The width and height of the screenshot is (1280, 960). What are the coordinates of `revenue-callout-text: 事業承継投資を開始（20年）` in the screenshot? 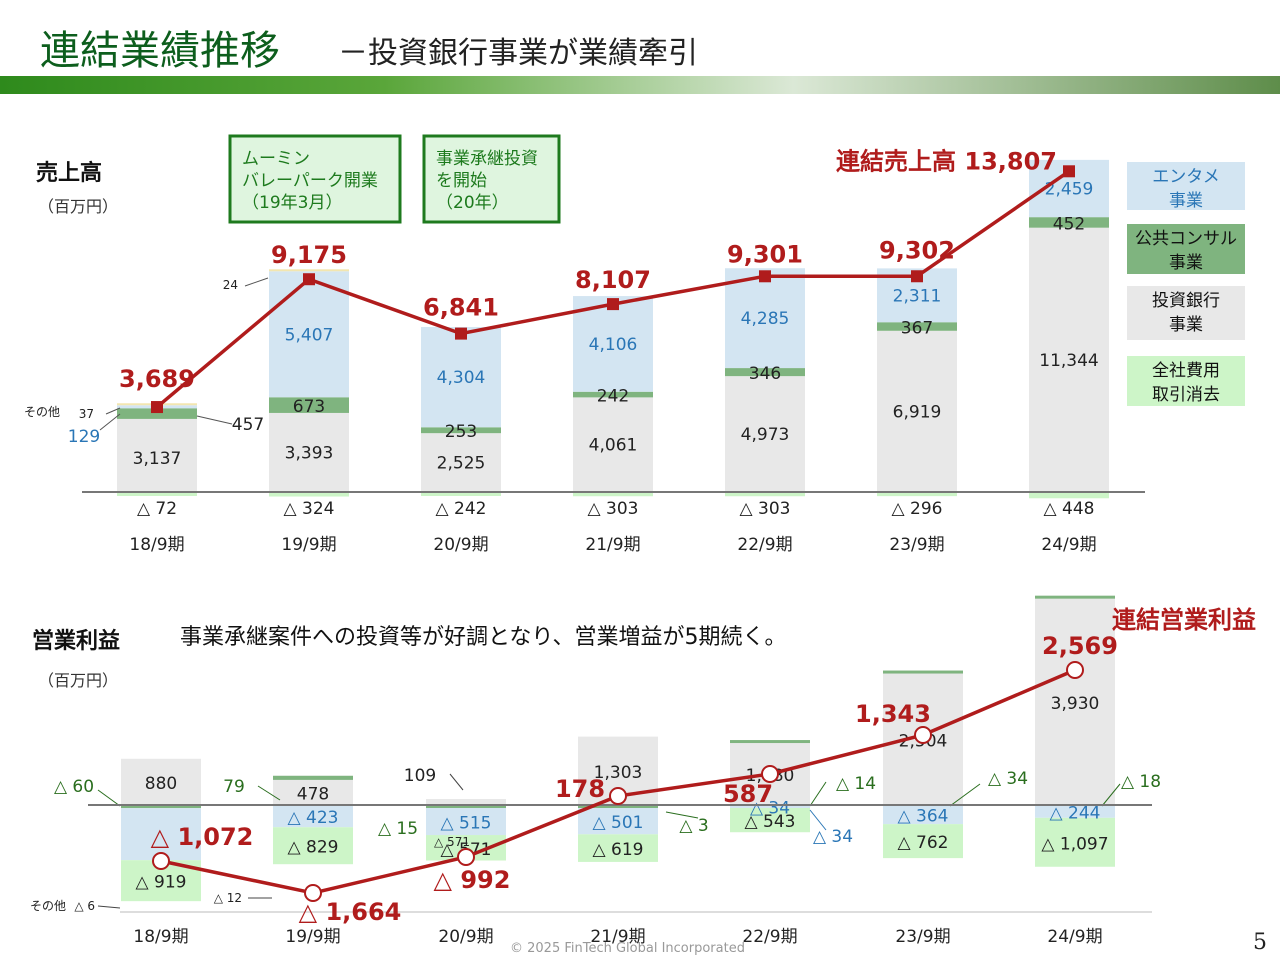 It's located at (487, 181).